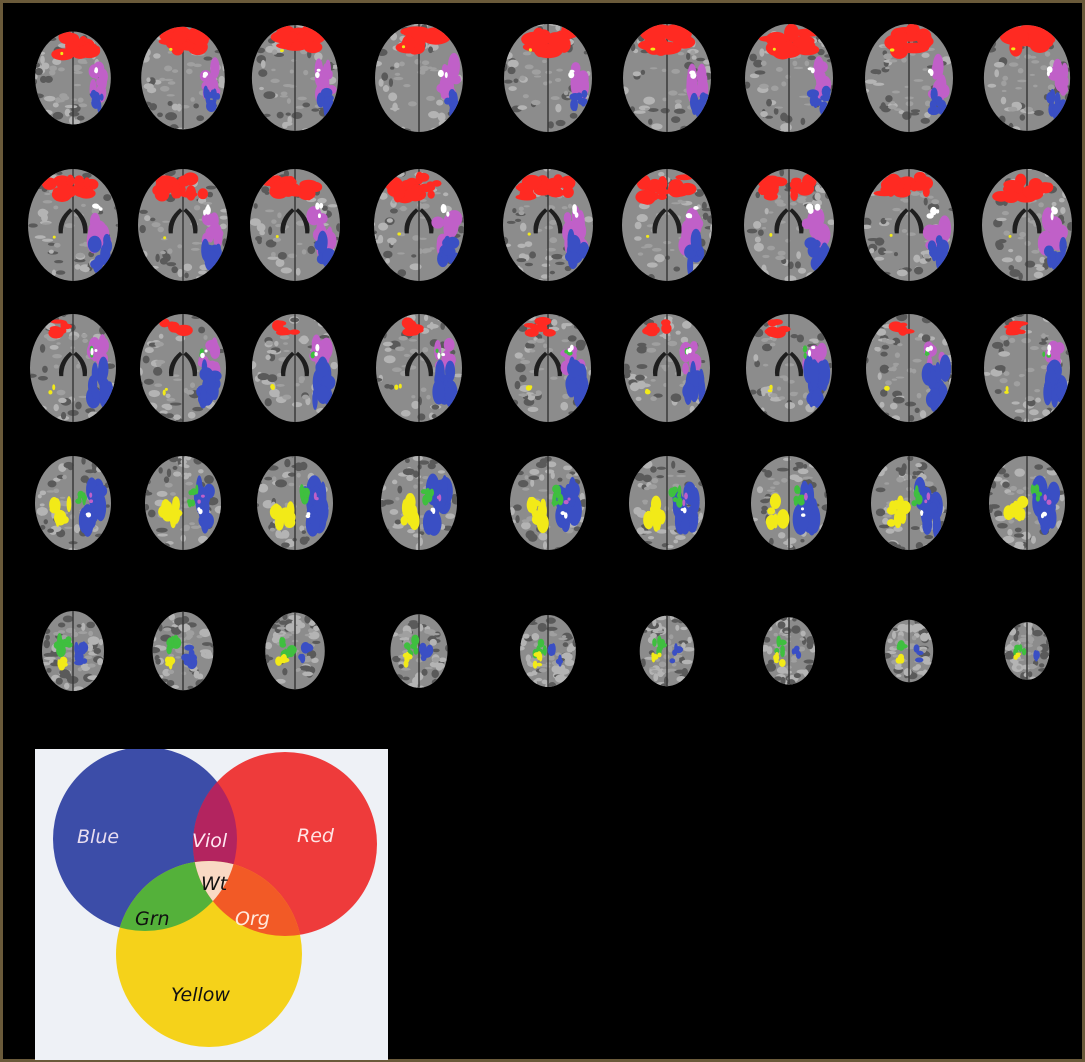 This screenshot has height=1062, width=1085. Describe the element at coordinates (215, 884) in the screenshot. I see `legend-label-white: Wt` at that location.